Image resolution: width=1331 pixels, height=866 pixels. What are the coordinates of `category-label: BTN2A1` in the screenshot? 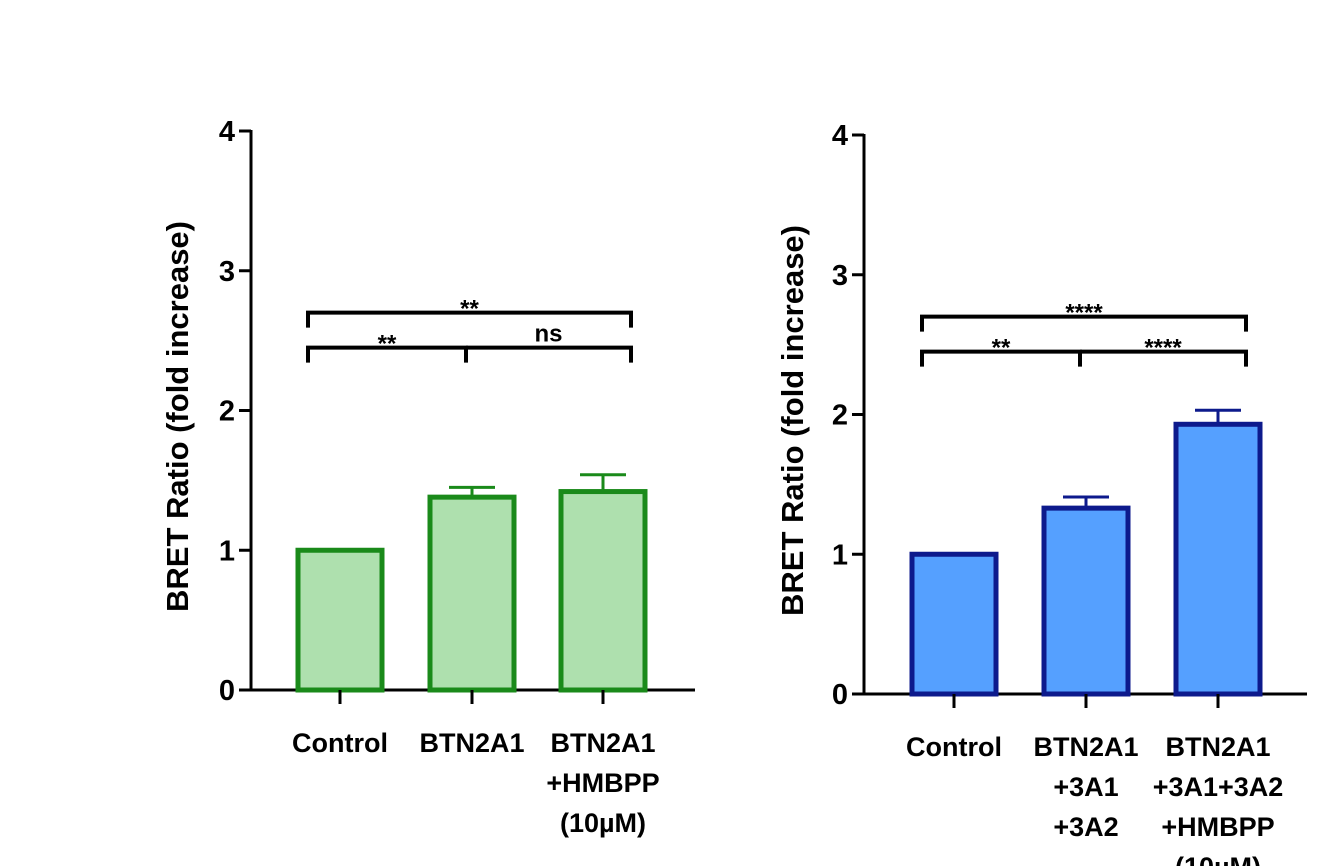 It's located at (471, 743).